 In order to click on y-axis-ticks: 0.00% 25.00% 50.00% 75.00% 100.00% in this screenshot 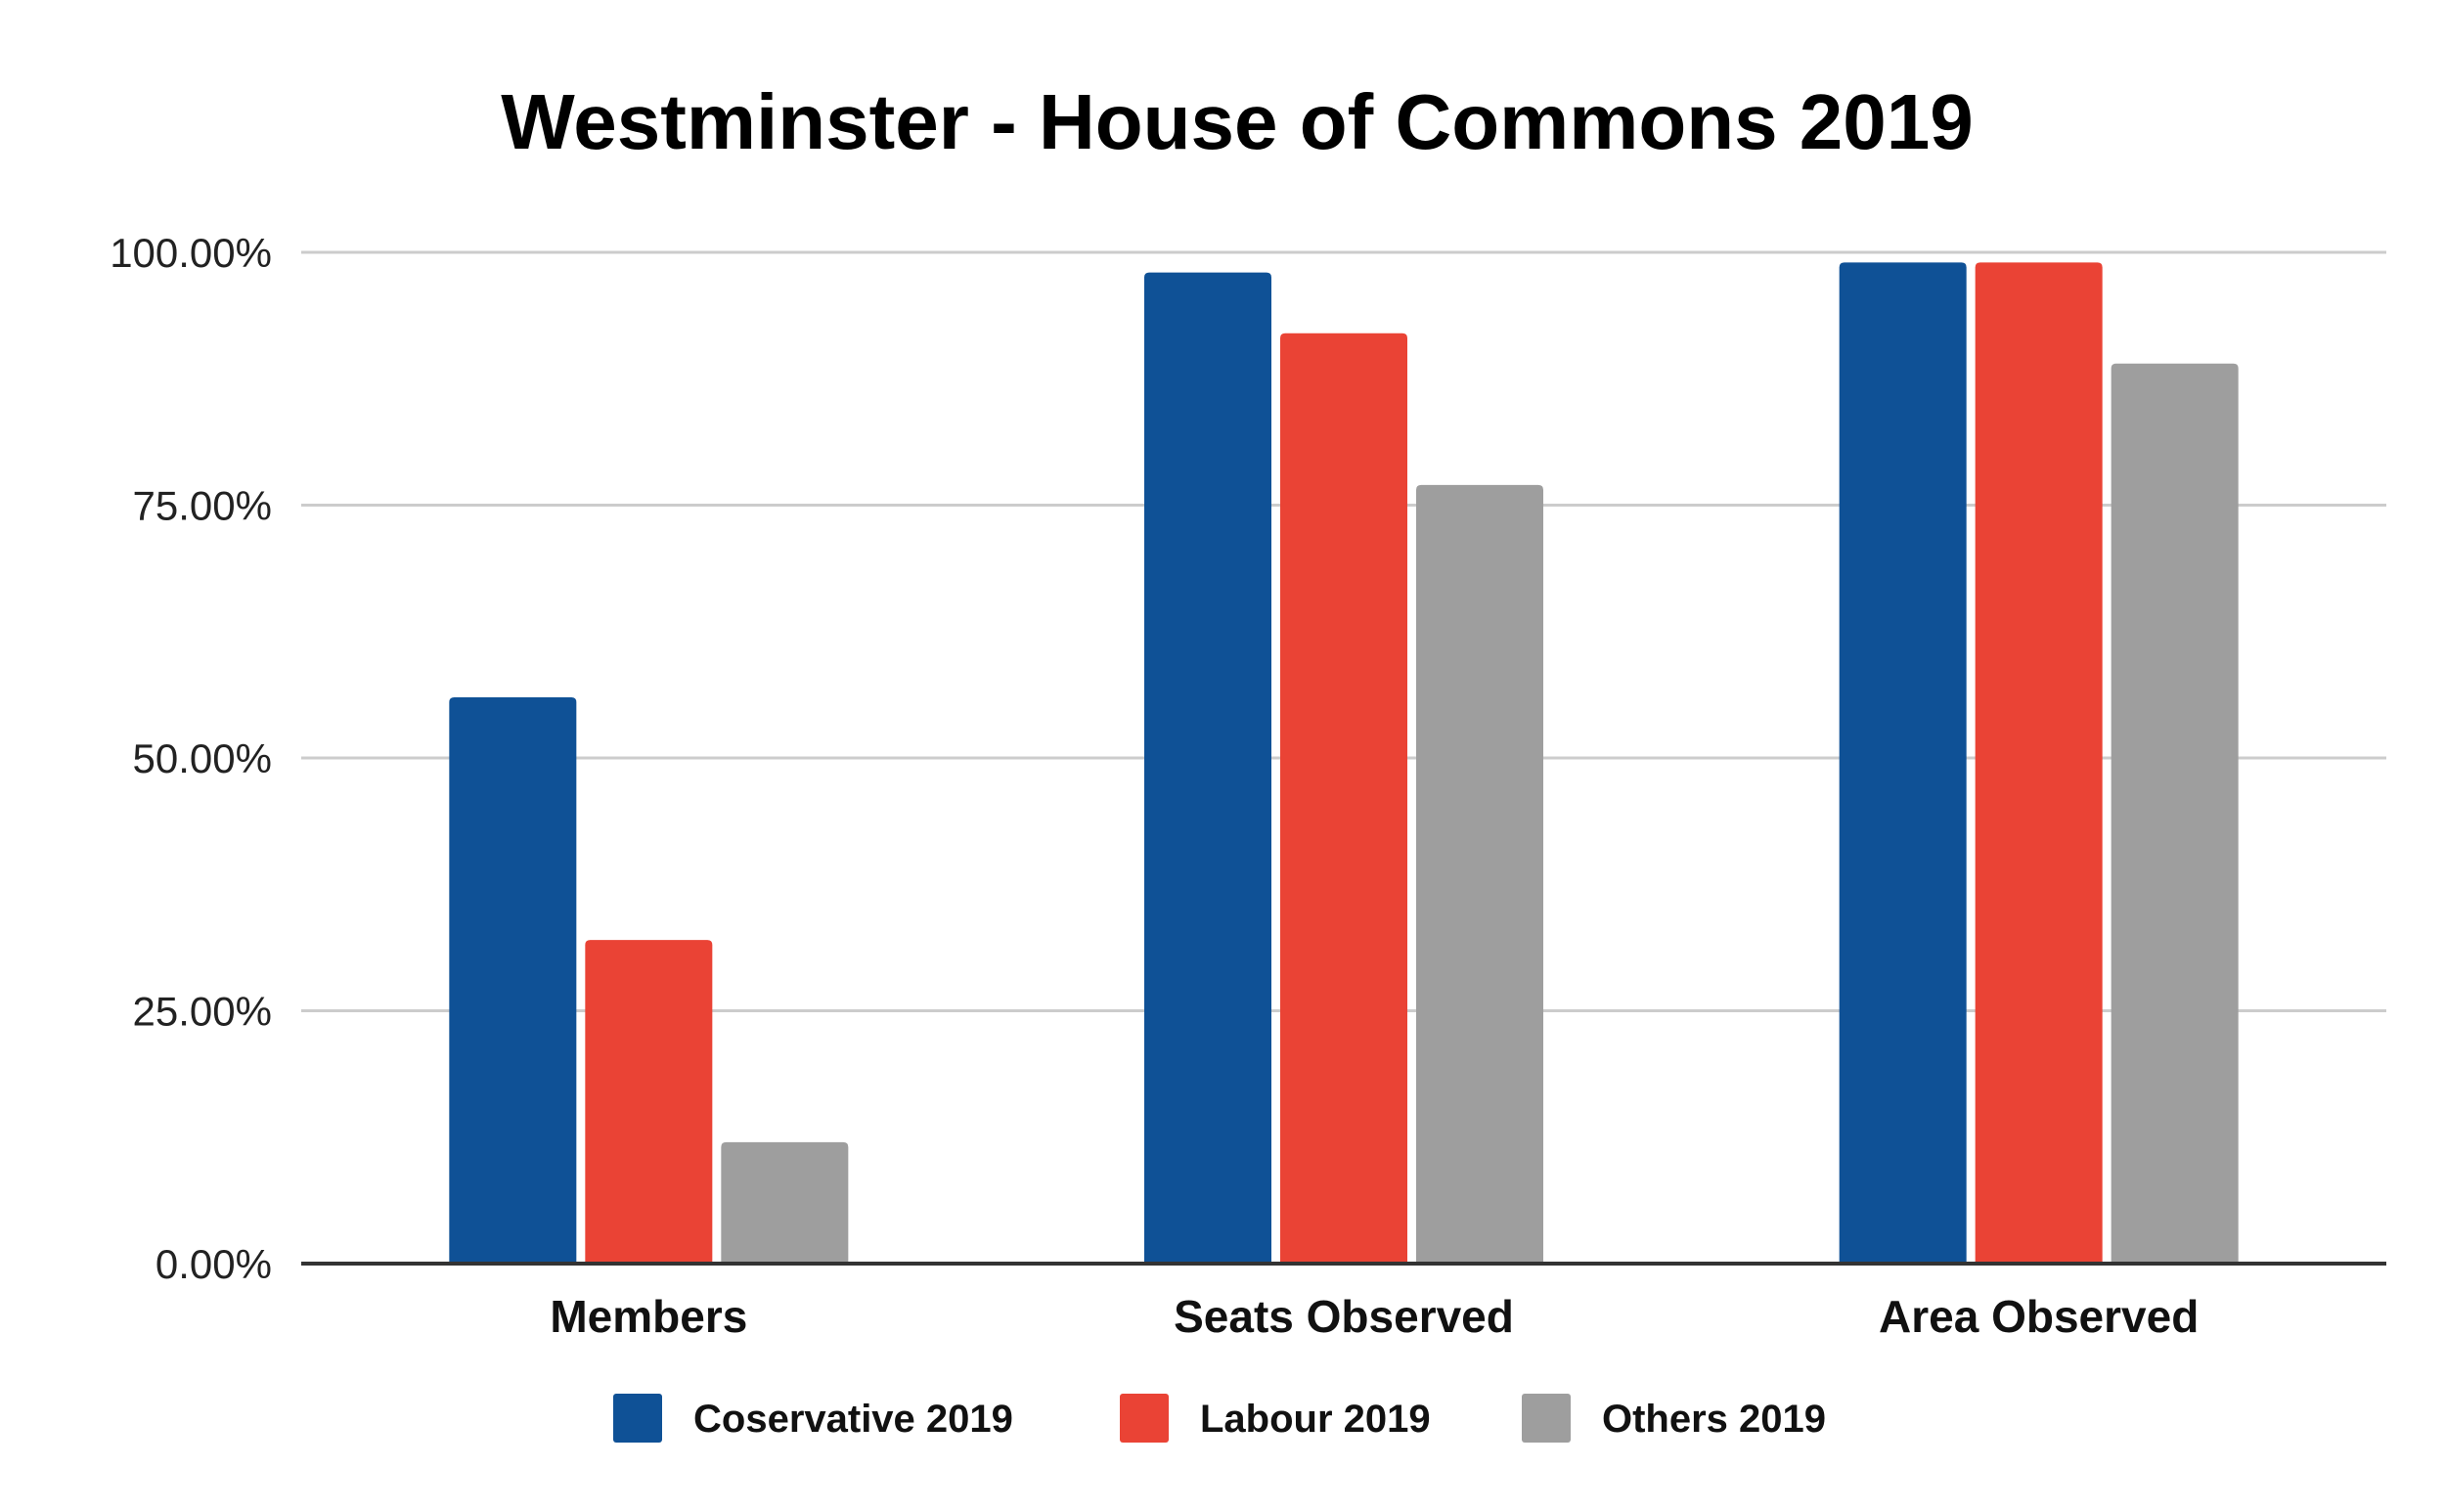, I will do `click(191, 759)`.